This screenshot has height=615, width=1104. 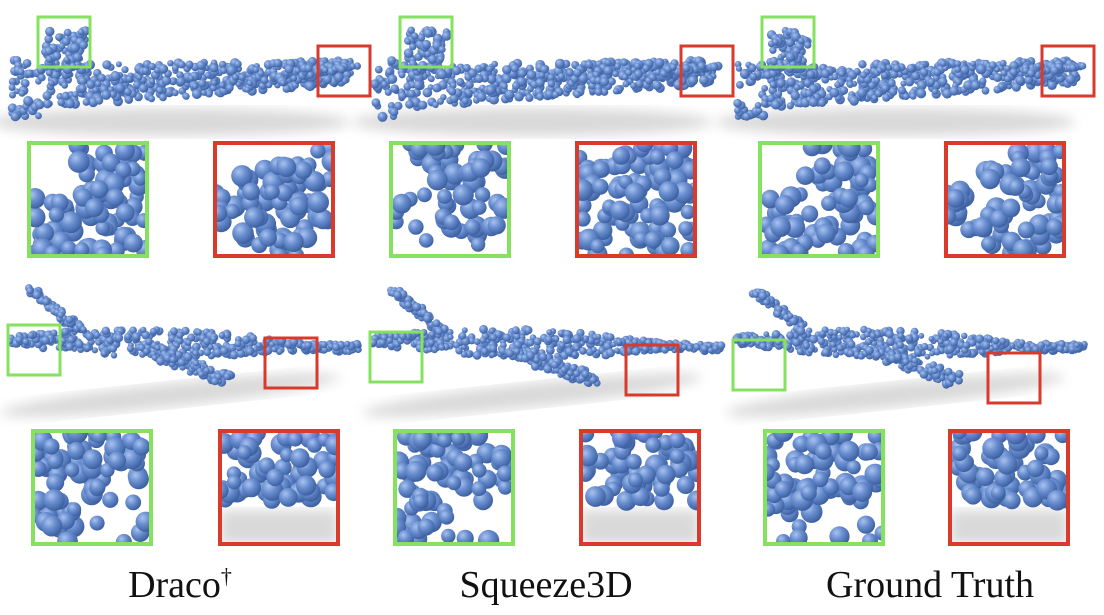 What do you see at coordinates (180, 584) in the screenshot?
I see `caption-draco: Draco†` at bounding box center [180, 584].